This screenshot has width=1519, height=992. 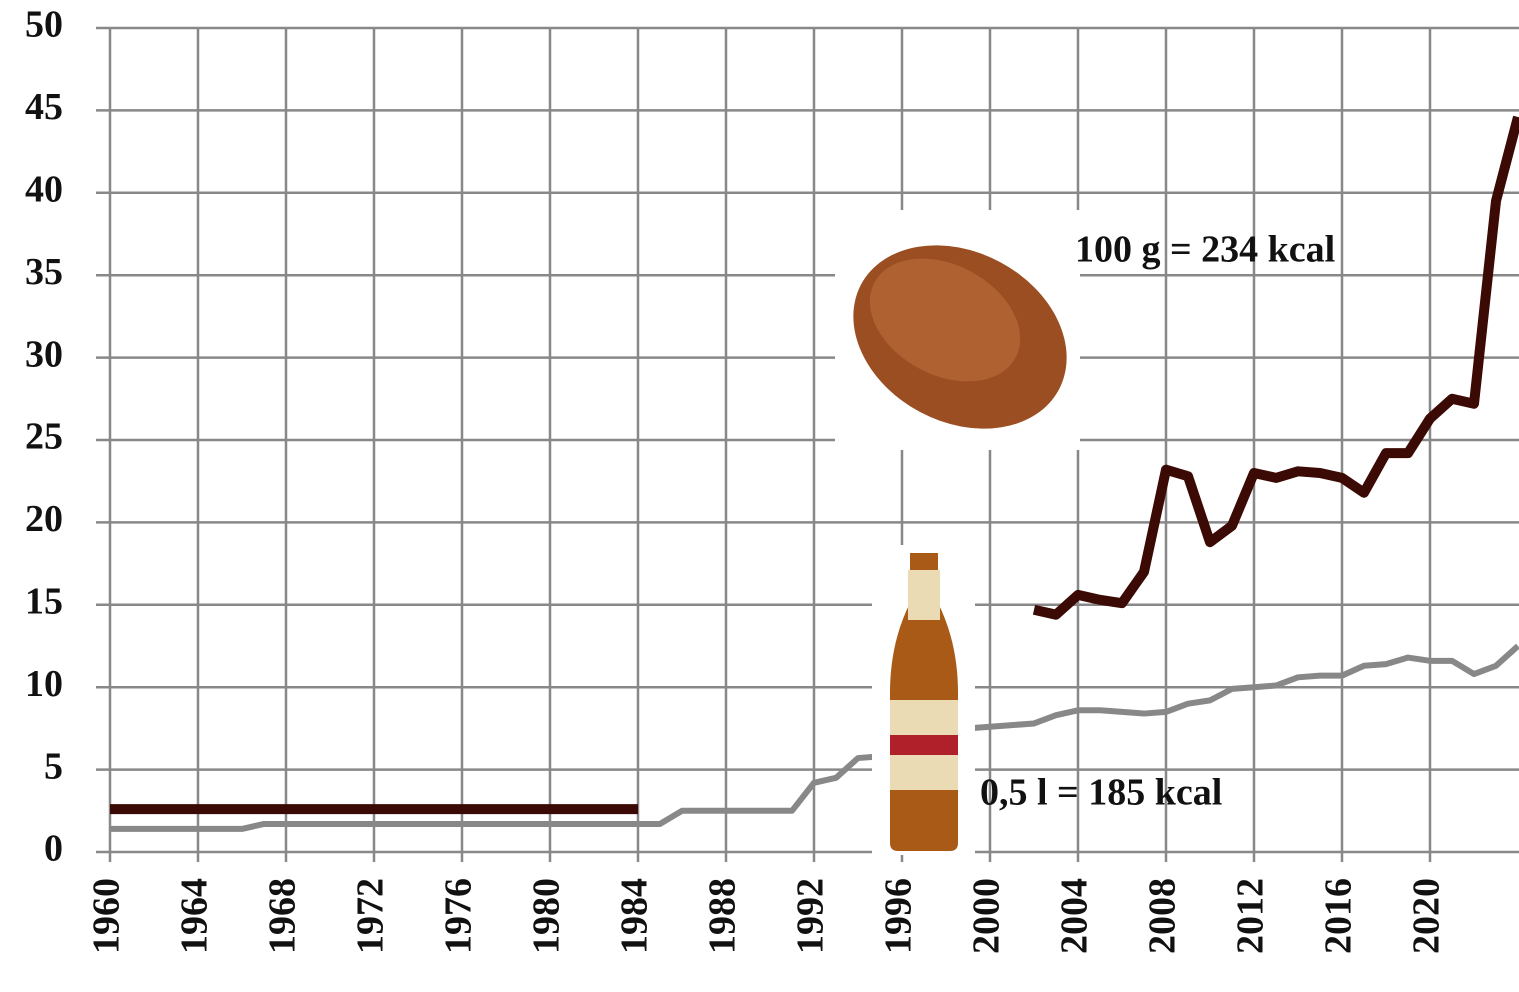 I want to click on annotation: 0,5 l = 185 kcal, so click(x=1101, y=793).